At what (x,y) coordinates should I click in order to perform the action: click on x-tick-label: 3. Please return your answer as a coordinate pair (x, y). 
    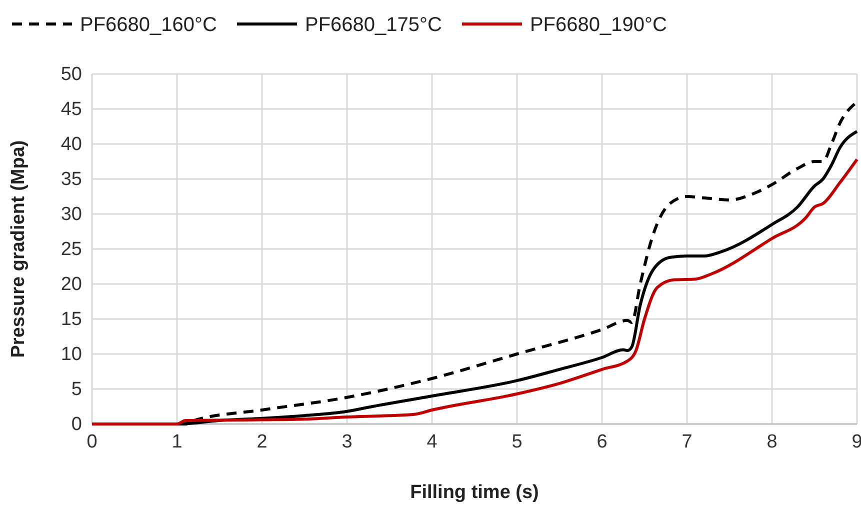
    Looking at the image, I should click on (347, 441).